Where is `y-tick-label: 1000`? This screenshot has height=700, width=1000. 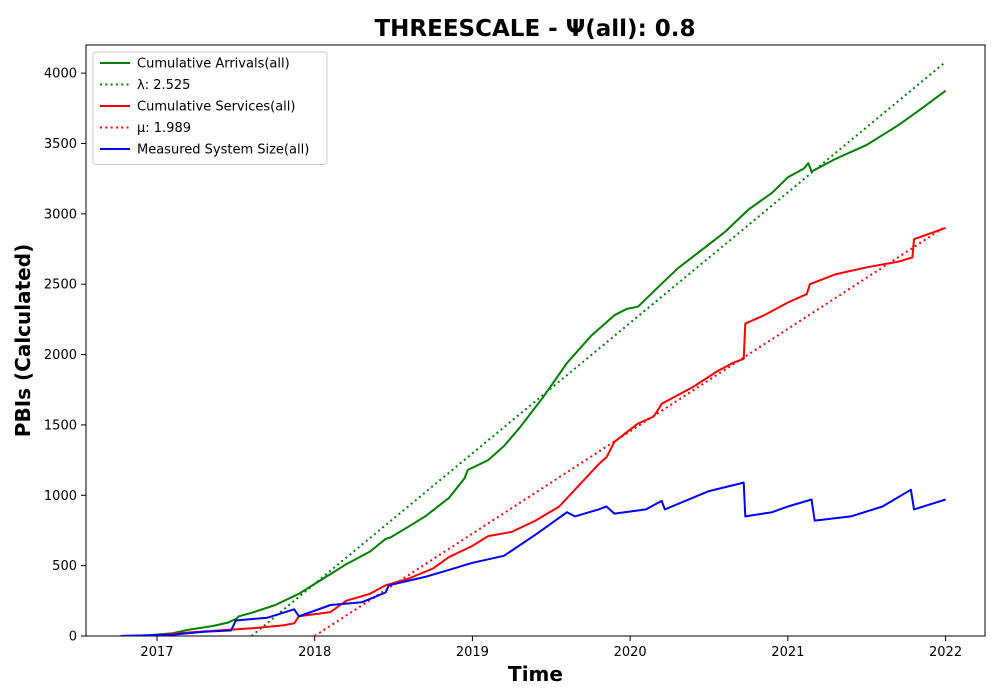
y-tick-label: 1000 is located at coordinates (60, 496).